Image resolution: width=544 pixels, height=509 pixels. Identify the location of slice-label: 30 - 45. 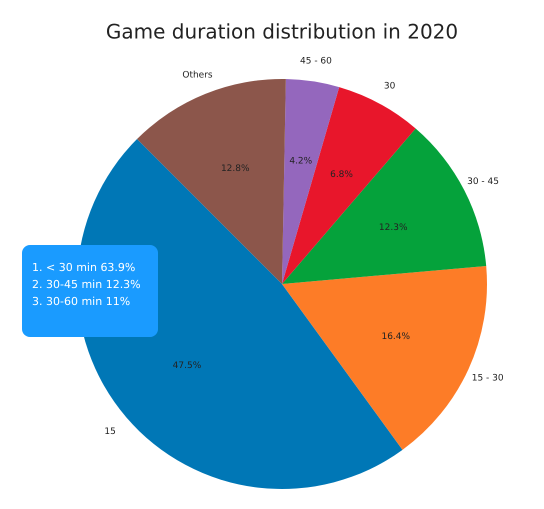
(483, 181).